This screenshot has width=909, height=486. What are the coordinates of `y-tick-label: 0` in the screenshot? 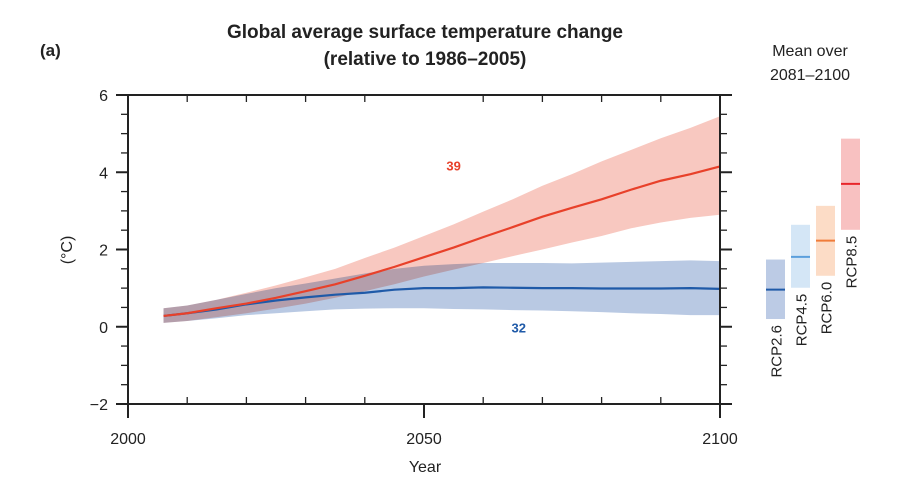 It's located at (103, 328).